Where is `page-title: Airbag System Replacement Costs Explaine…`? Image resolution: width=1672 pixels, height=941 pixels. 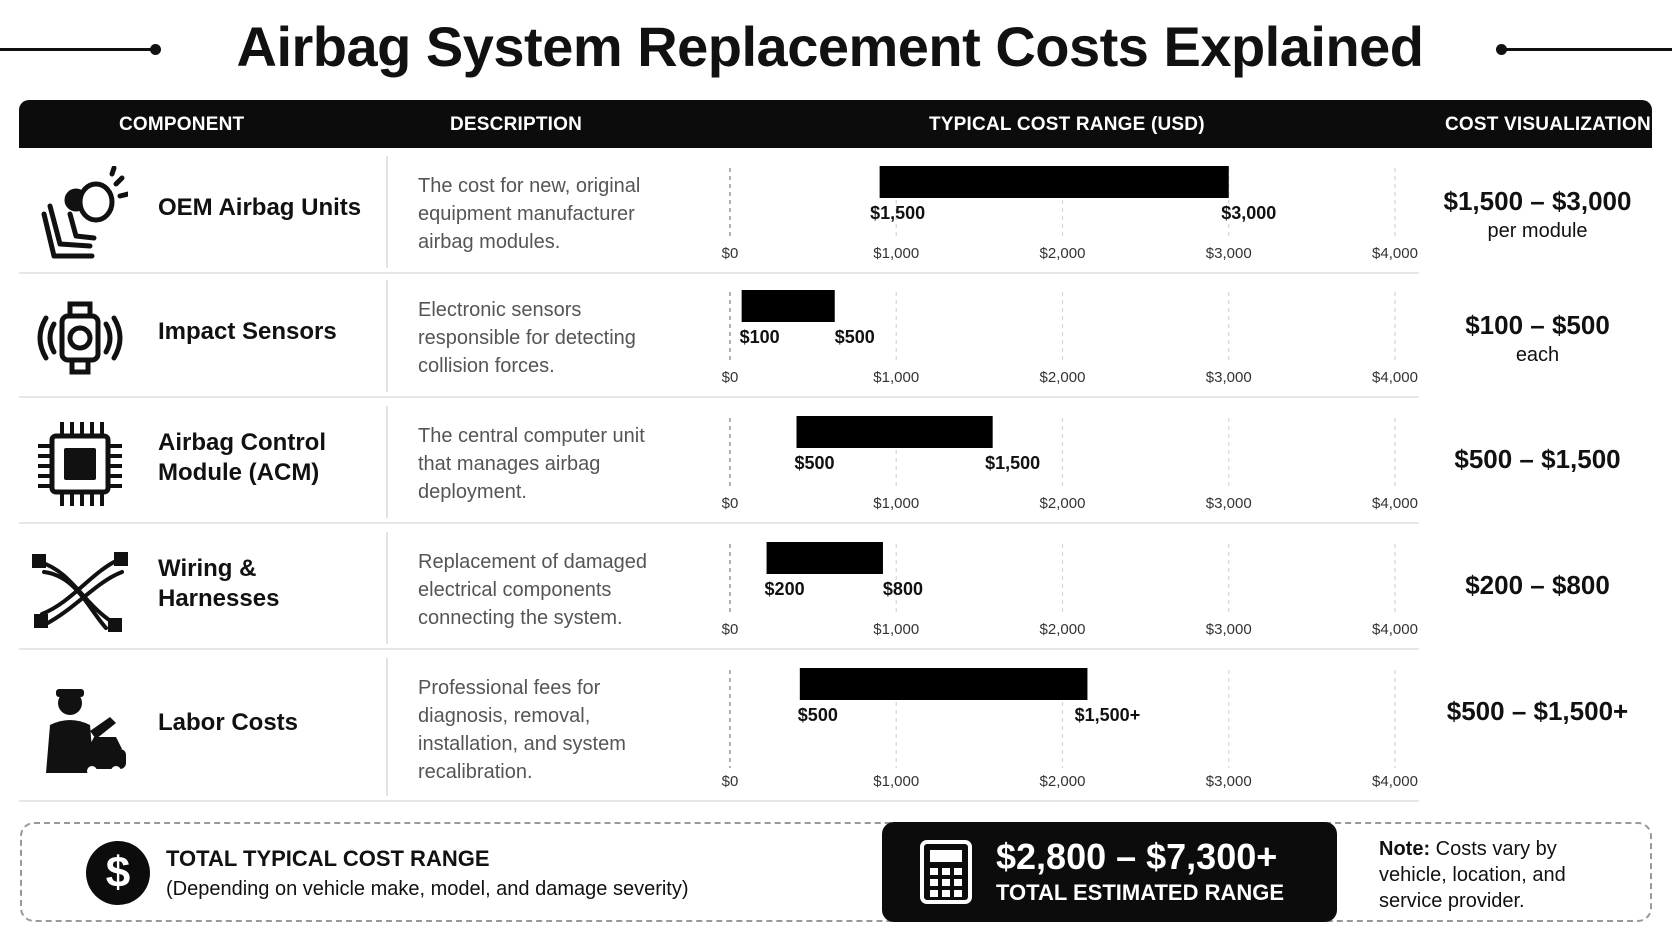 page-title: Airbag System Replacement Costs Explaine… is located at coordinates (830, 46).